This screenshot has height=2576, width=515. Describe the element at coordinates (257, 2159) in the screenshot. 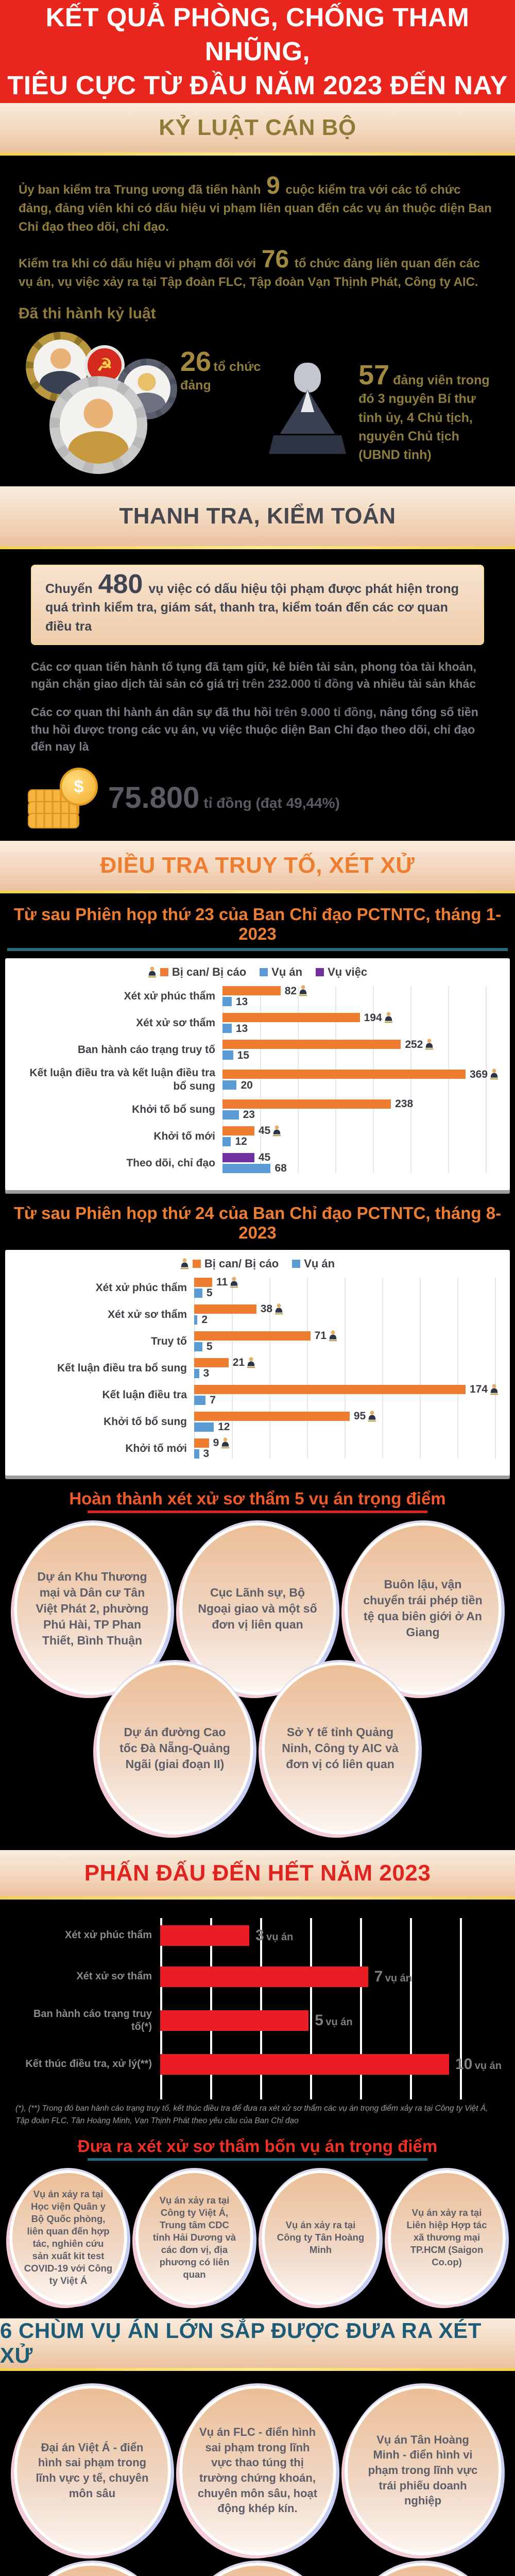

I see `heading-underline-teal` at that location.